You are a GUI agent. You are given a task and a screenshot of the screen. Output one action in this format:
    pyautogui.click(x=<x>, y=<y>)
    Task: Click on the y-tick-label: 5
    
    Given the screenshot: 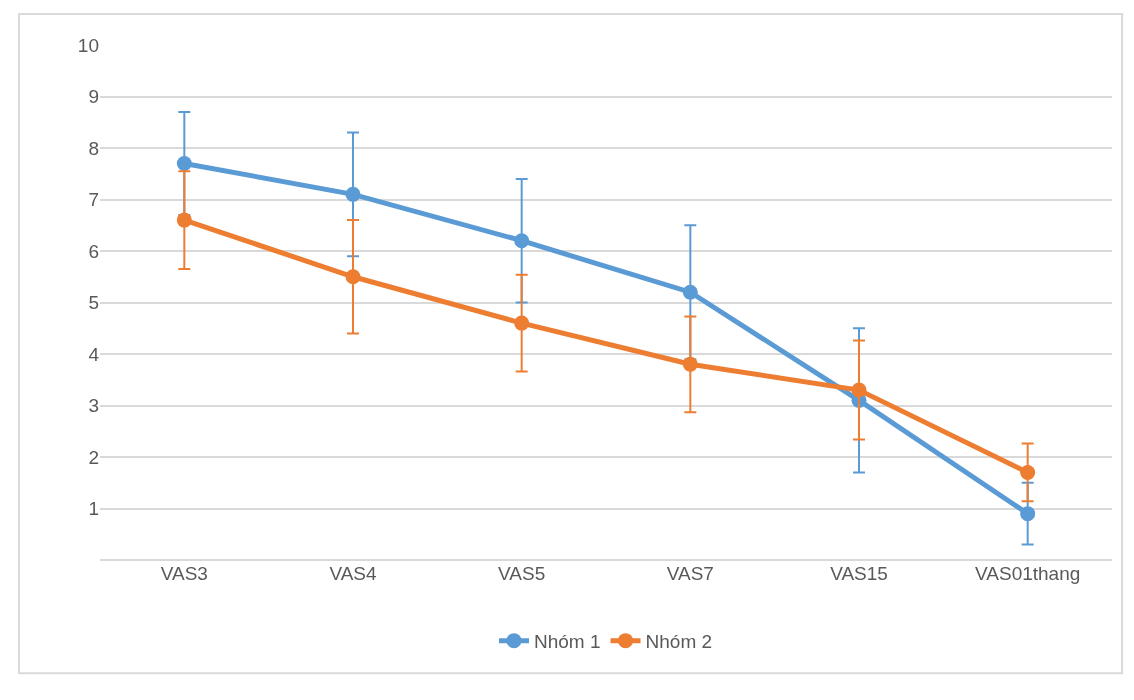 What is the action you would take?
    pyautogui.click(x=93, y=303)
    